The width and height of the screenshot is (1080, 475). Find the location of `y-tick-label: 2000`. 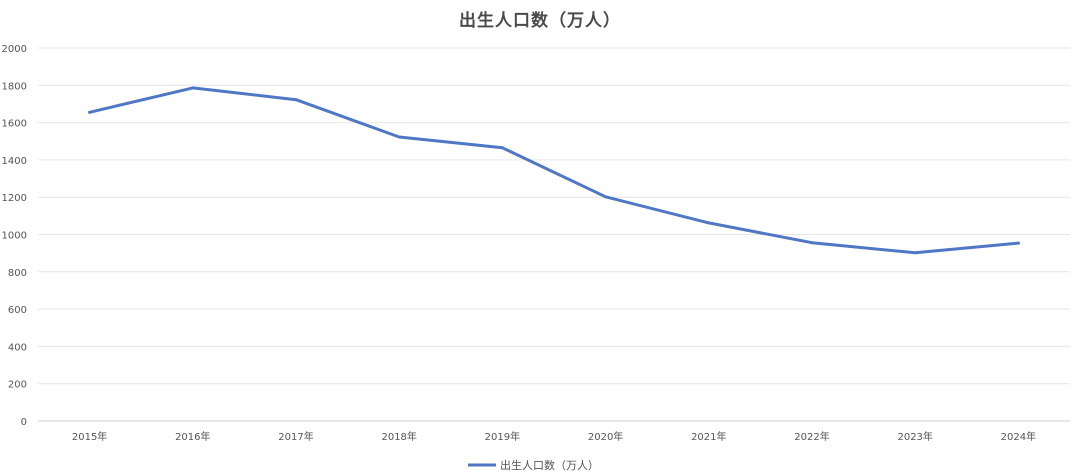

y-tick-label: 2000 is located at coordinates (14, 49).